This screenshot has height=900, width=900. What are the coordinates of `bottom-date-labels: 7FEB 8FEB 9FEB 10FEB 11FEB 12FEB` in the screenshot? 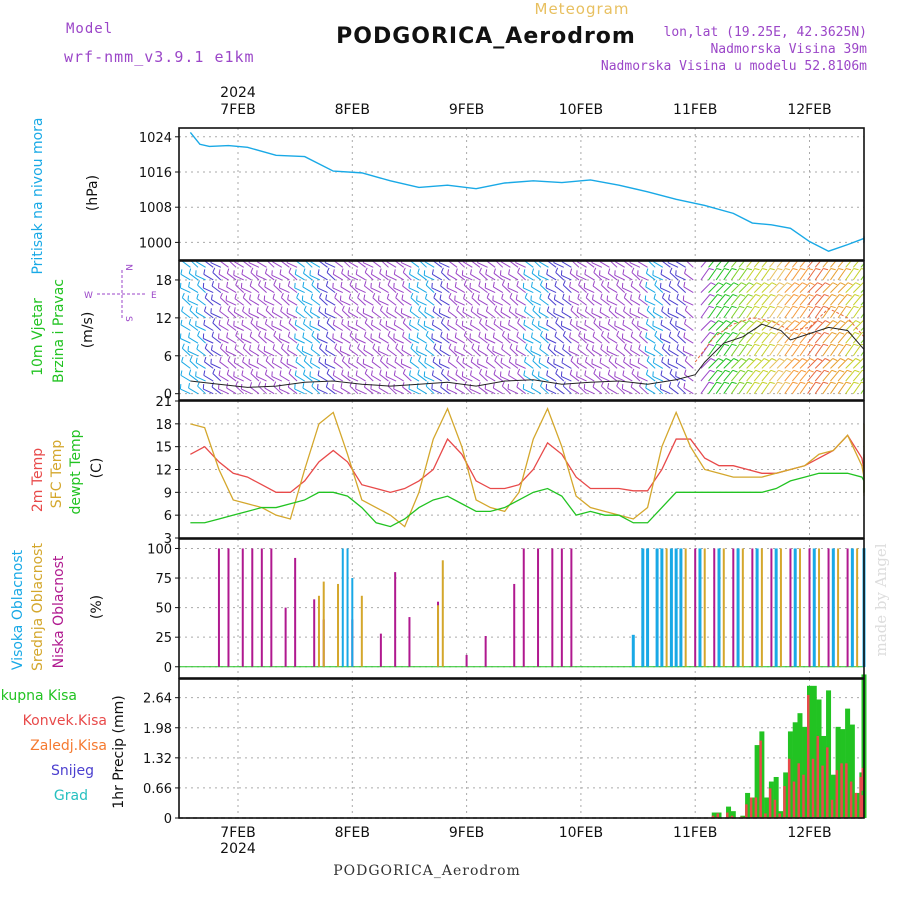 It's located at (525, 833).